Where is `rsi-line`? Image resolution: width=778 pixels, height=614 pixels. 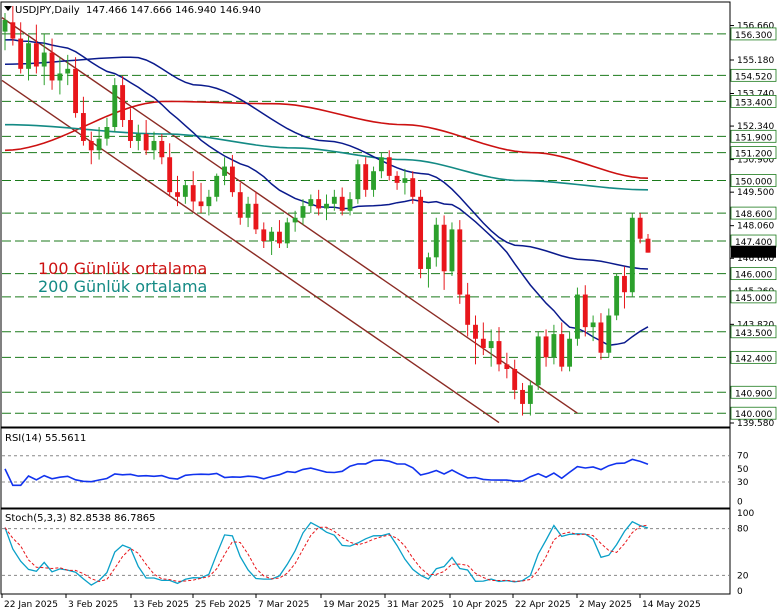
rsi-line is located at coordinates (326, 472).